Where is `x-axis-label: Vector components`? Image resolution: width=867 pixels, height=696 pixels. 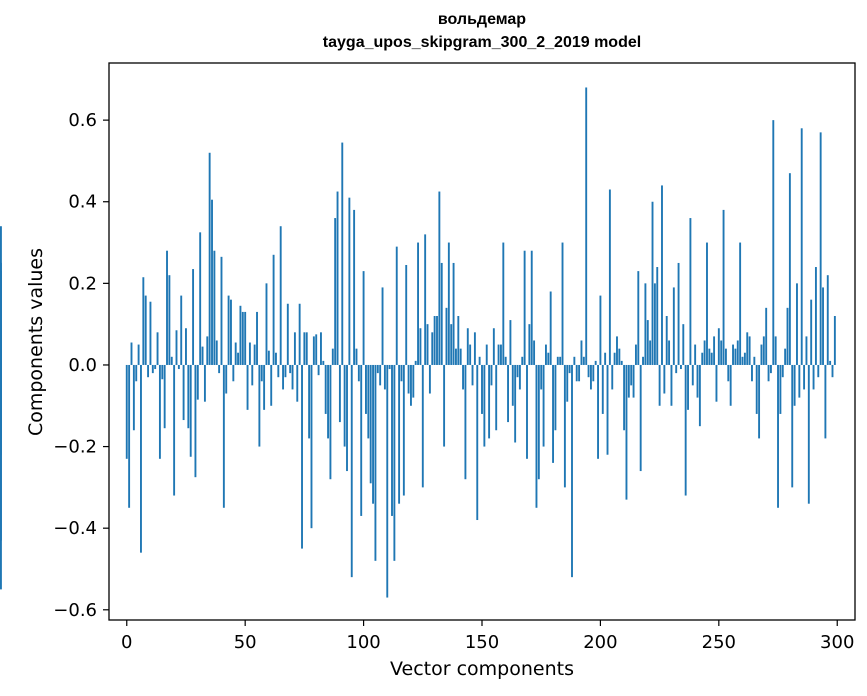 x-axis-label: Vector components is located at coordinates (482, 669).